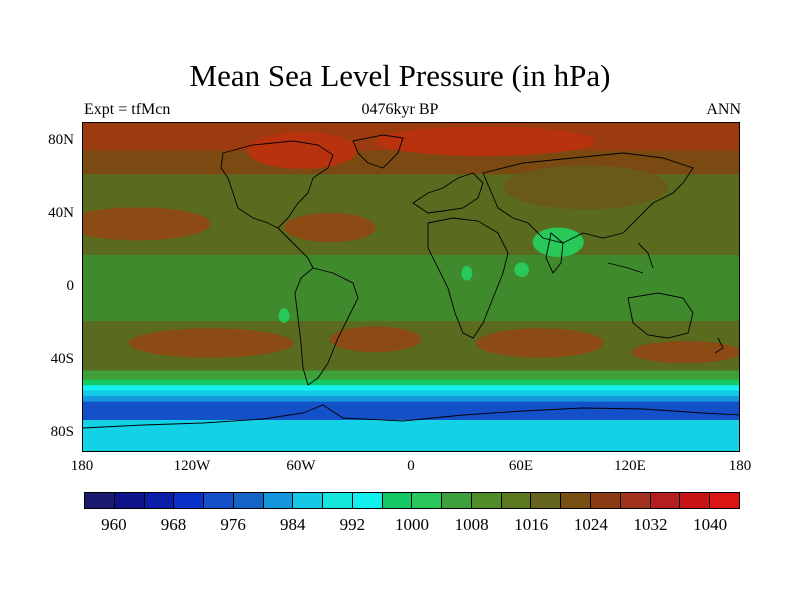 This screenshot has width=800, height=600. What do you see at coordinates (411, 466) in the screenshot?
I see `lon-label-0: 0` at bounding box center [411, 466].